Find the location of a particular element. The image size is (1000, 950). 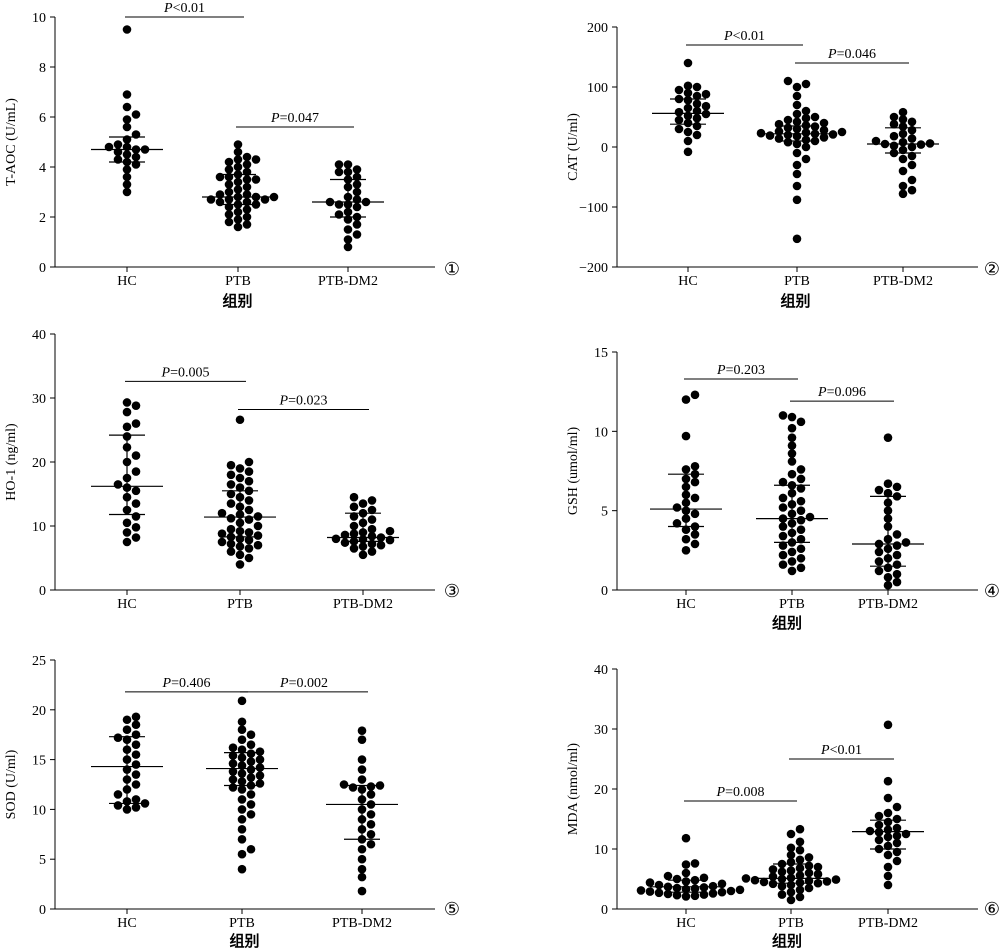

p-value-label: P=0.096 is located at coordinates (841, 392).